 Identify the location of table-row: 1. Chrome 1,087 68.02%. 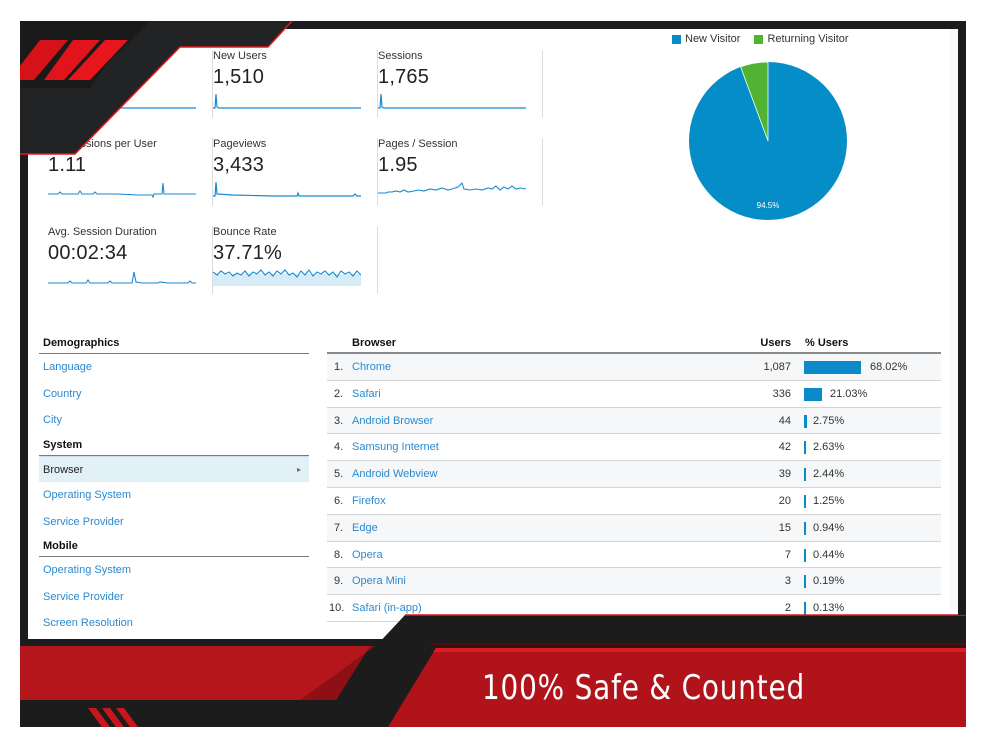
(634, 367).